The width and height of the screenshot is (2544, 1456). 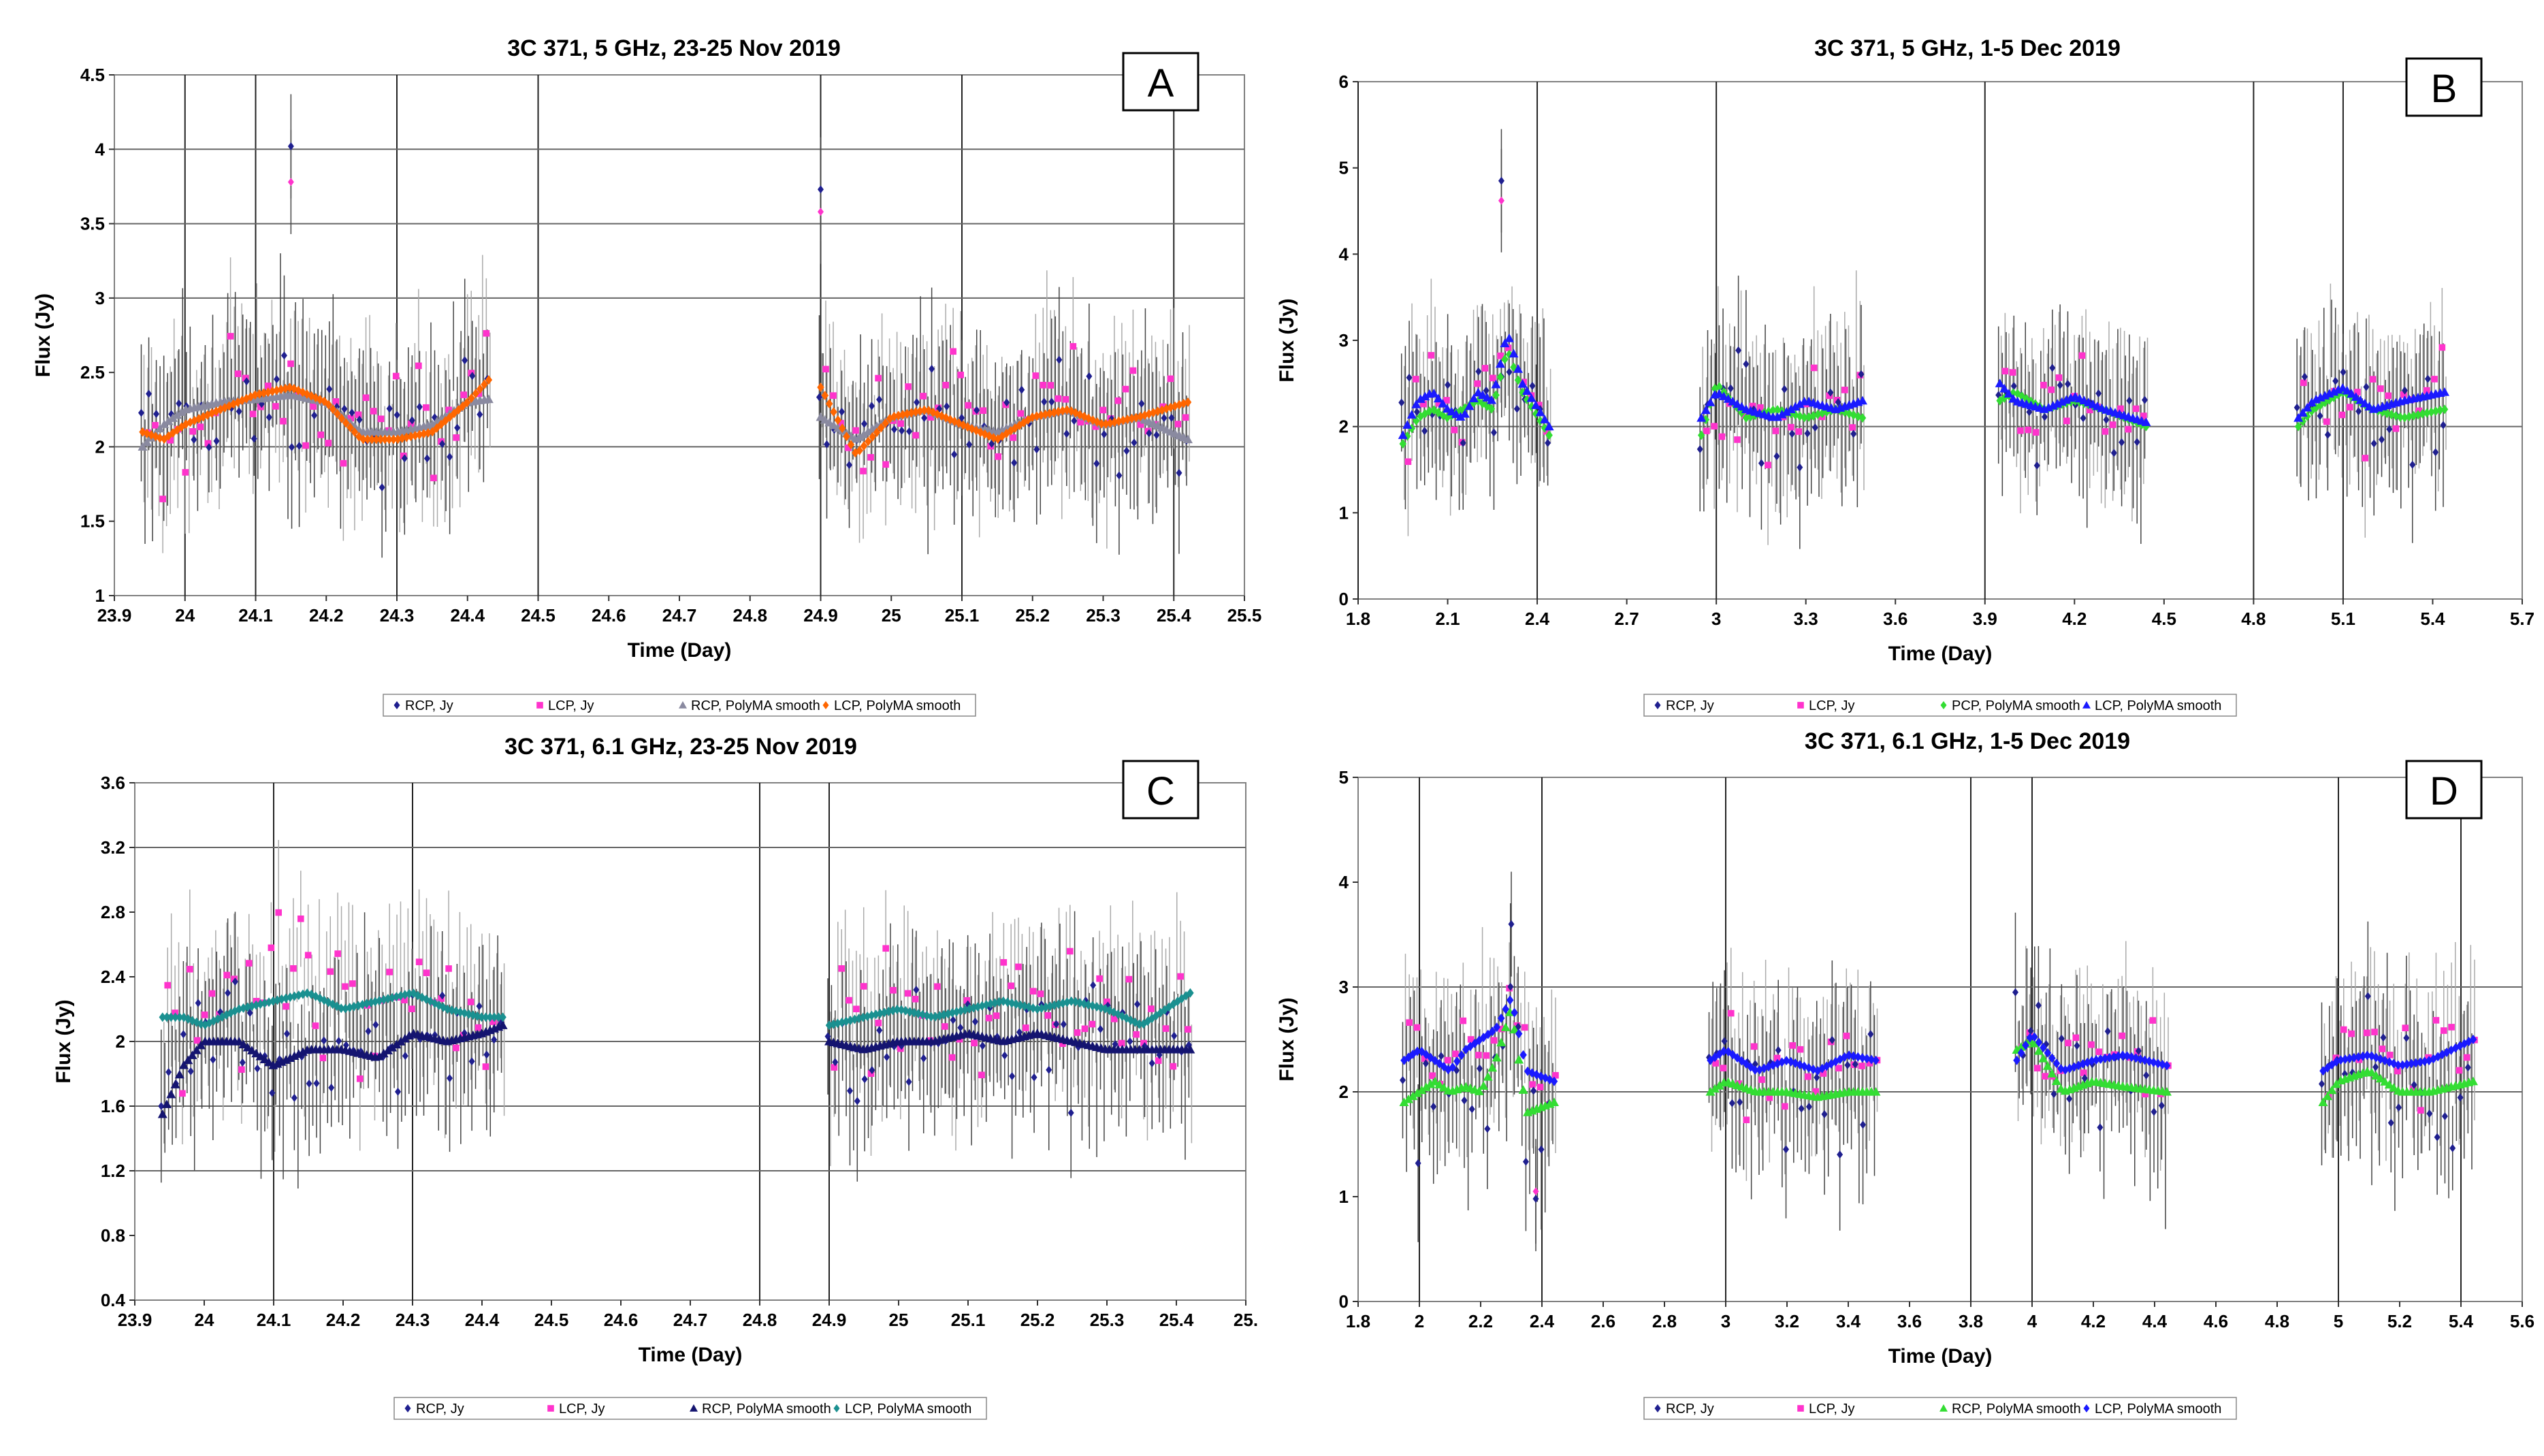 What do you see at coordinates (677, 1014) in the screenshot?
I see `error-bars` at bounding box center [677, 1014].